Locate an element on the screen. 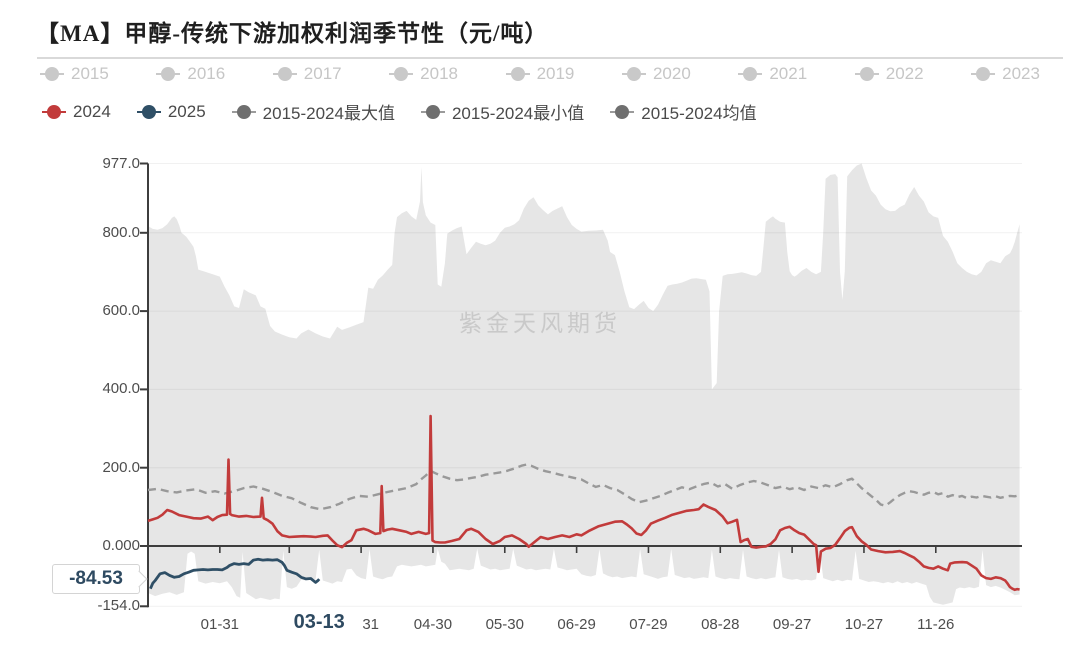 This screenshot has height=650, width=1080. legend-item-label: 2023 is located at coordinates (1021, 73).